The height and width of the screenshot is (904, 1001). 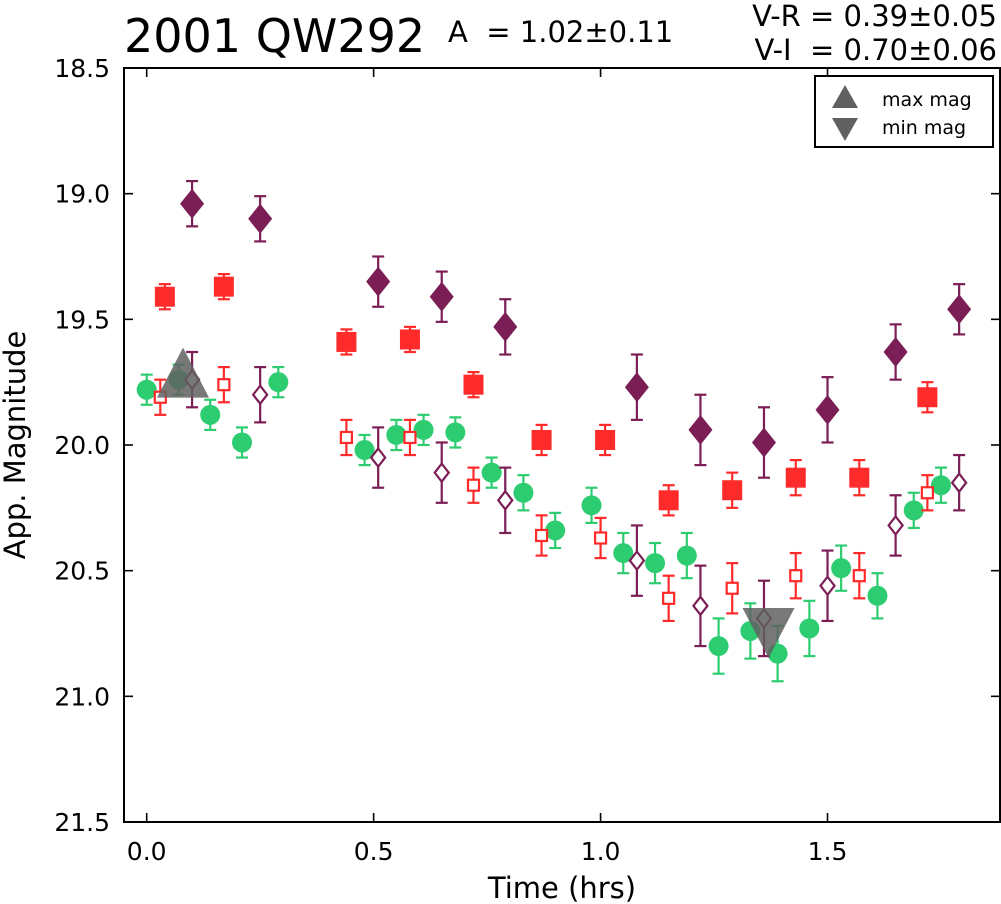 What do you see at coordinates (82, 822) in the screenshot?
I see `y-tick-label: 21.5` at bounding box center [82, 822].